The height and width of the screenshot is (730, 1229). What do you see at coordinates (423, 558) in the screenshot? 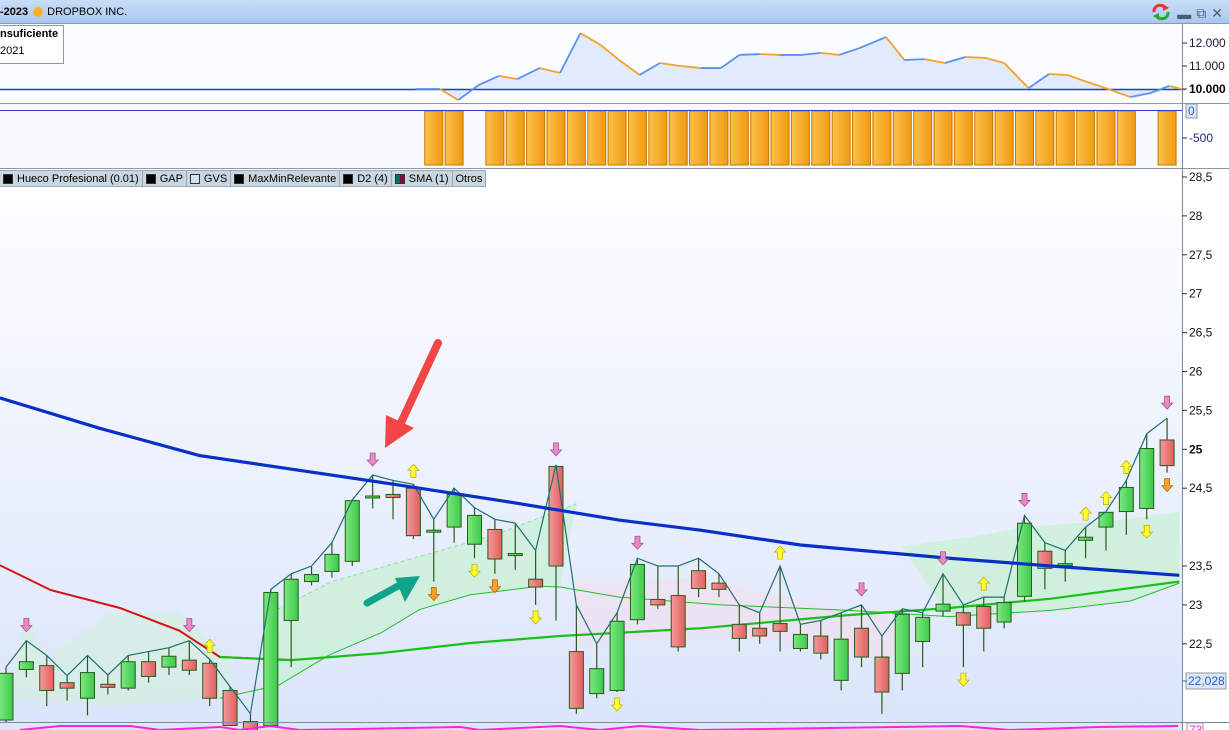
I see `channel-upper-line` at bounding box center [423, 558].